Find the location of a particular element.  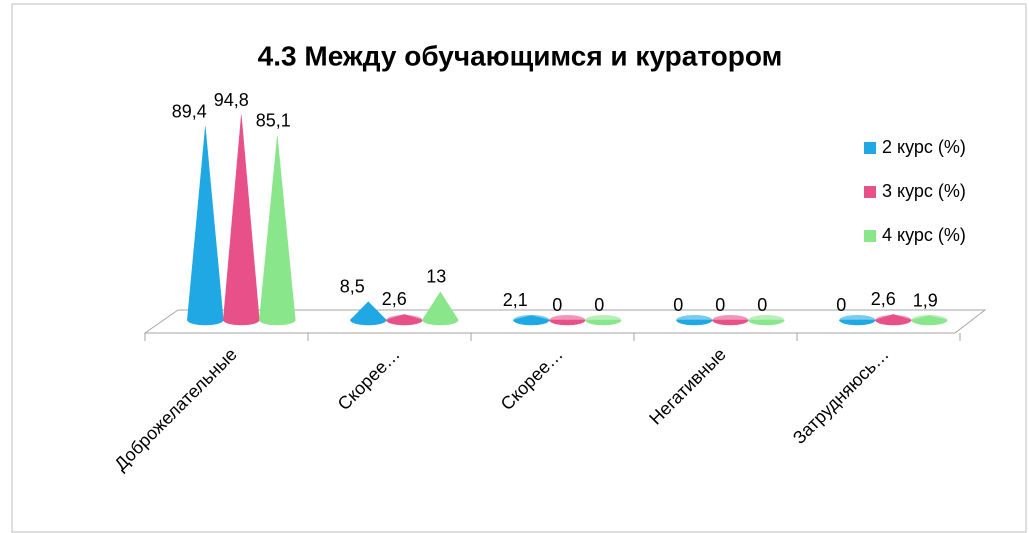

legend-label: 4 курс (%) is located at coordinates (924, 235).